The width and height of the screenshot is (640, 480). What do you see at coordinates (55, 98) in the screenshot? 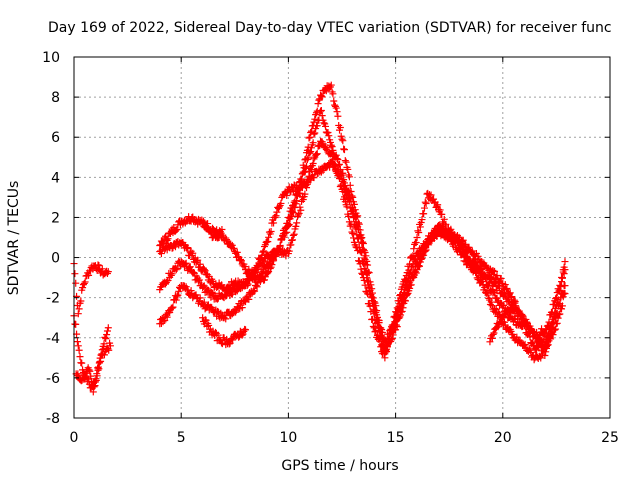
I see `y-tick-label: 8` at bounding box center [55, 98].